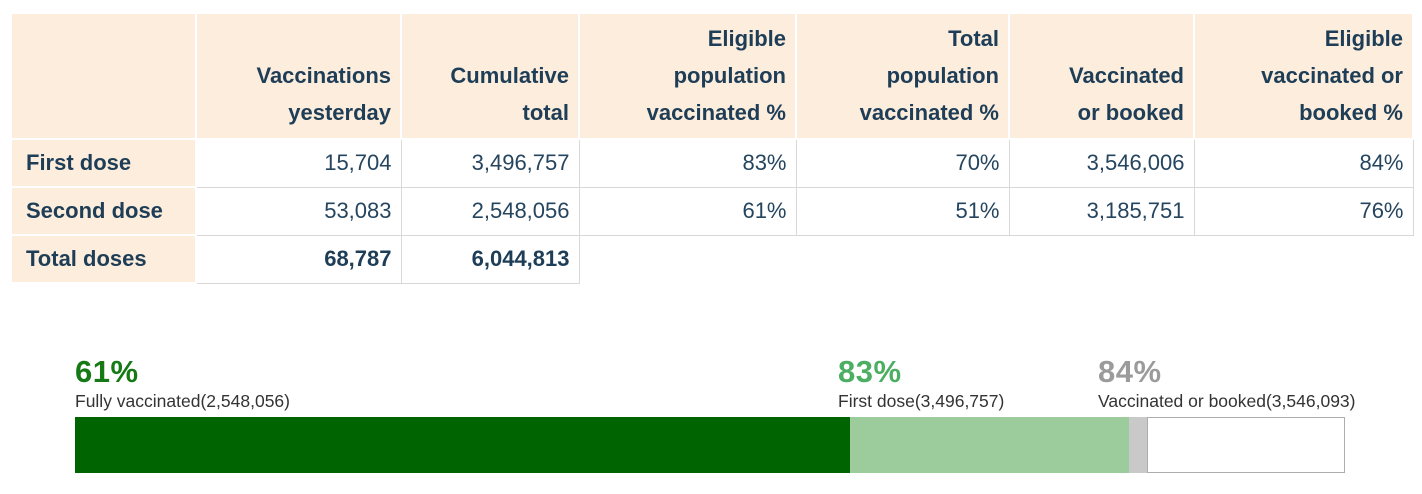  What do you see at coordinates (1101, 76) in the screenshot?
I see `column-header-vaccinated-or-booked: Vaccinated or booked` at bounding box center [1101, 76].